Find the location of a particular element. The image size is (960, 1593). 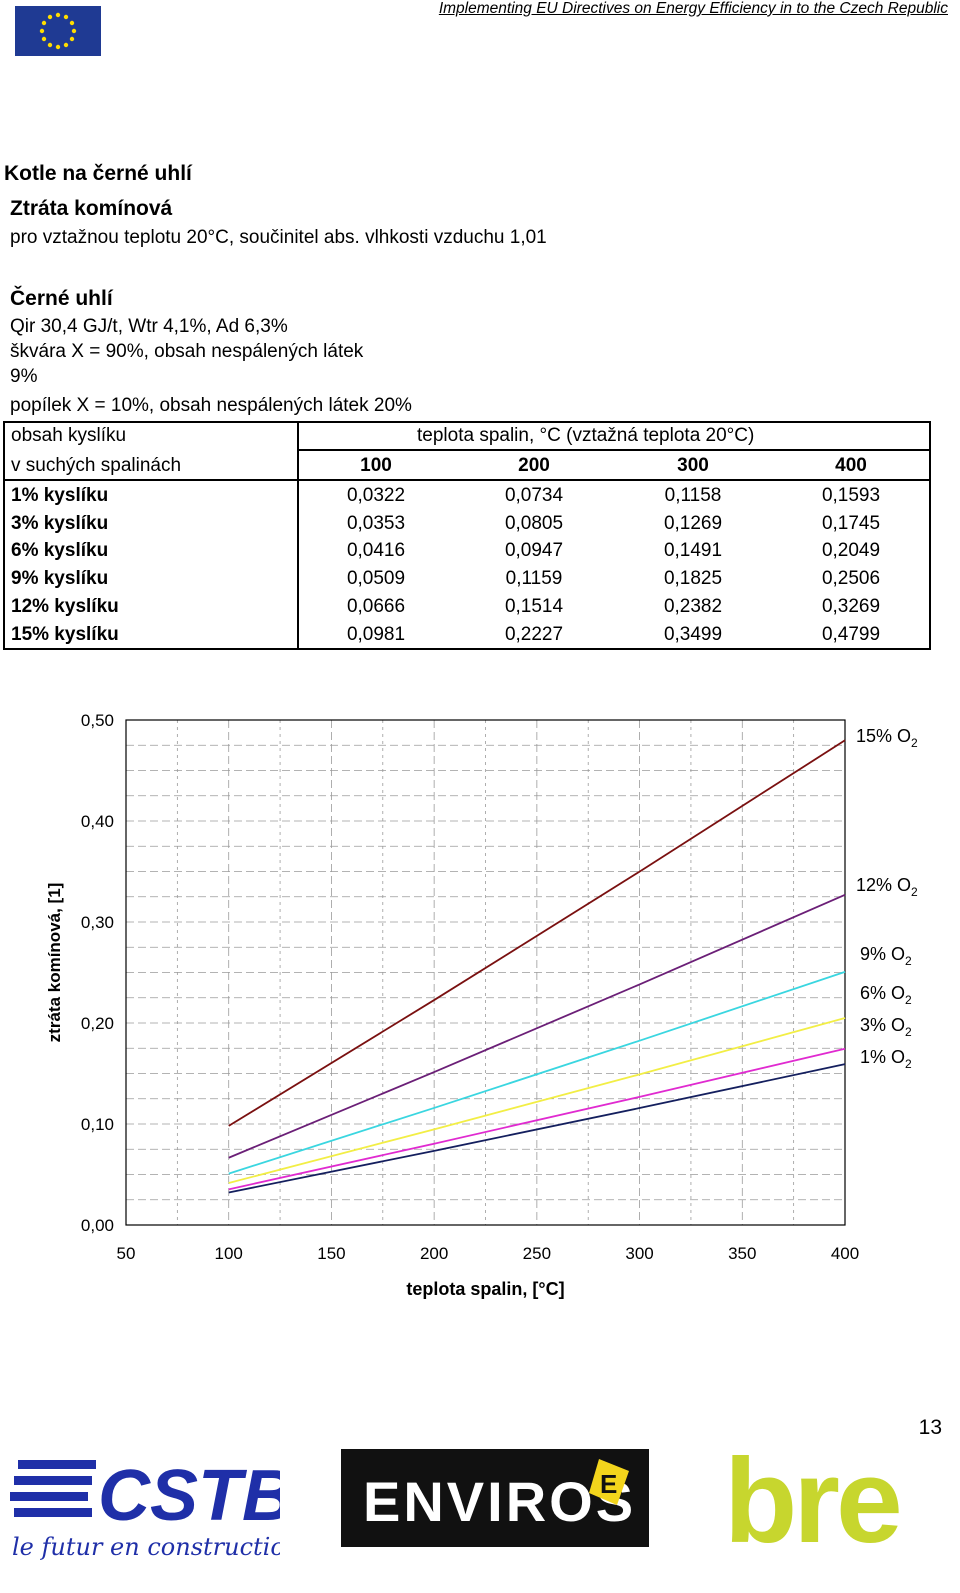

row-label: 12% kyslíku is located at coordinates (65, 606).